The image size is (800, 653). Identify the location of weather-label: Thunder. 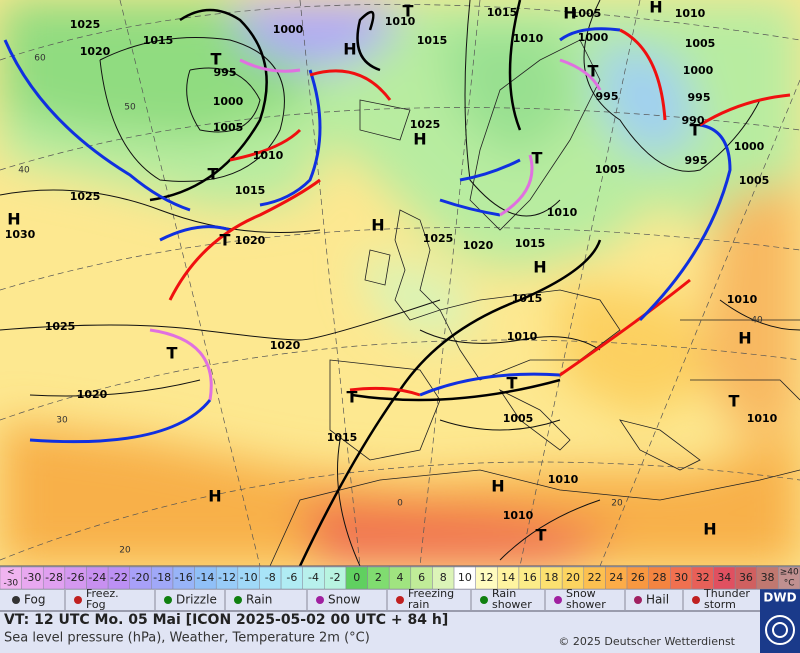
(726, 593).